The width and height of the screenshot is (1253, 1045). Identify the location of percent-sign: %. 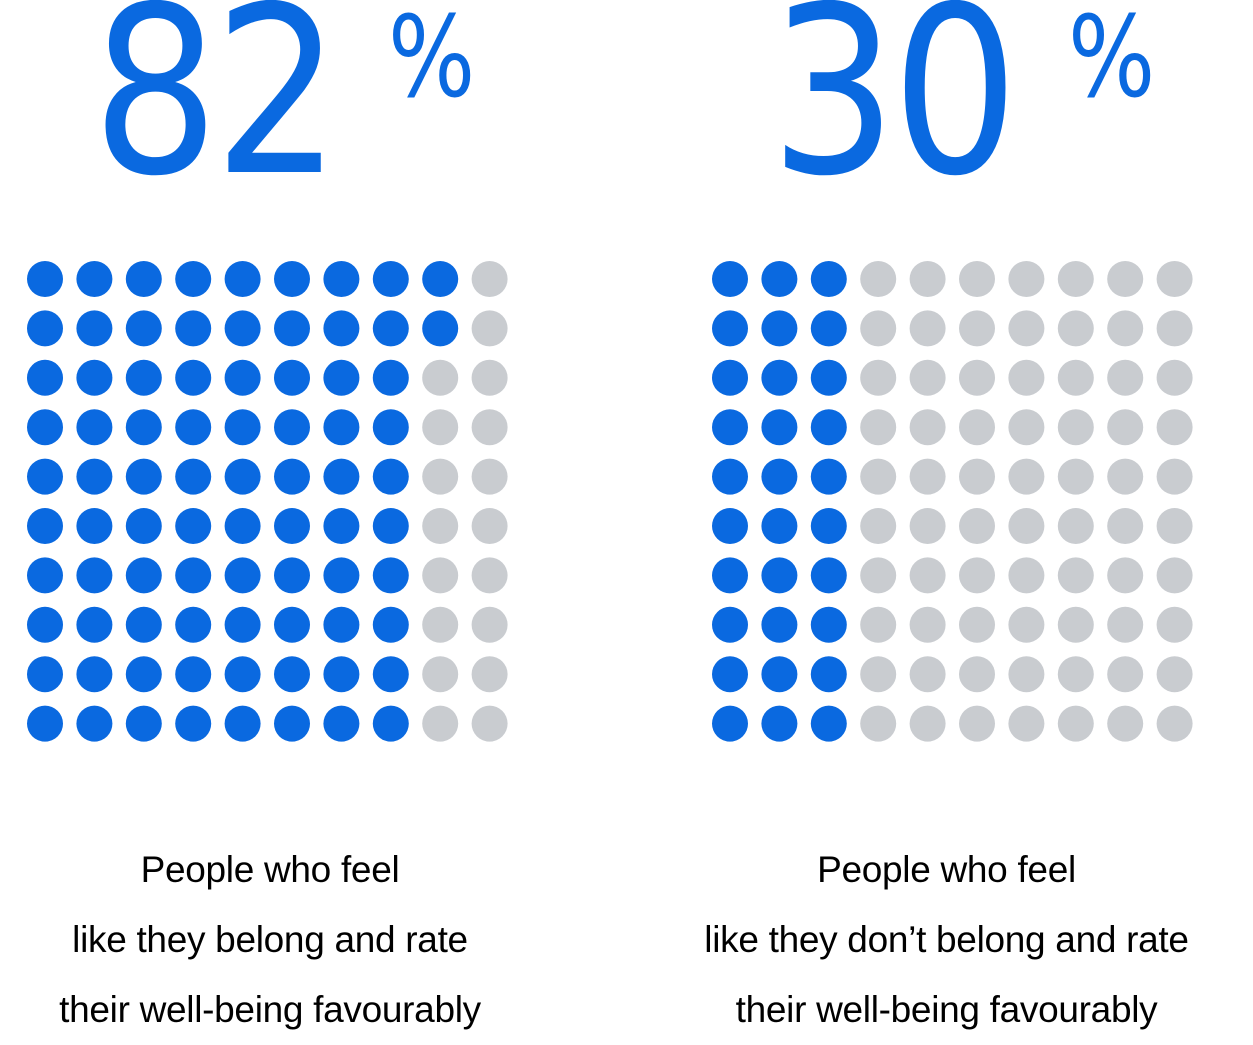
(432, 61).